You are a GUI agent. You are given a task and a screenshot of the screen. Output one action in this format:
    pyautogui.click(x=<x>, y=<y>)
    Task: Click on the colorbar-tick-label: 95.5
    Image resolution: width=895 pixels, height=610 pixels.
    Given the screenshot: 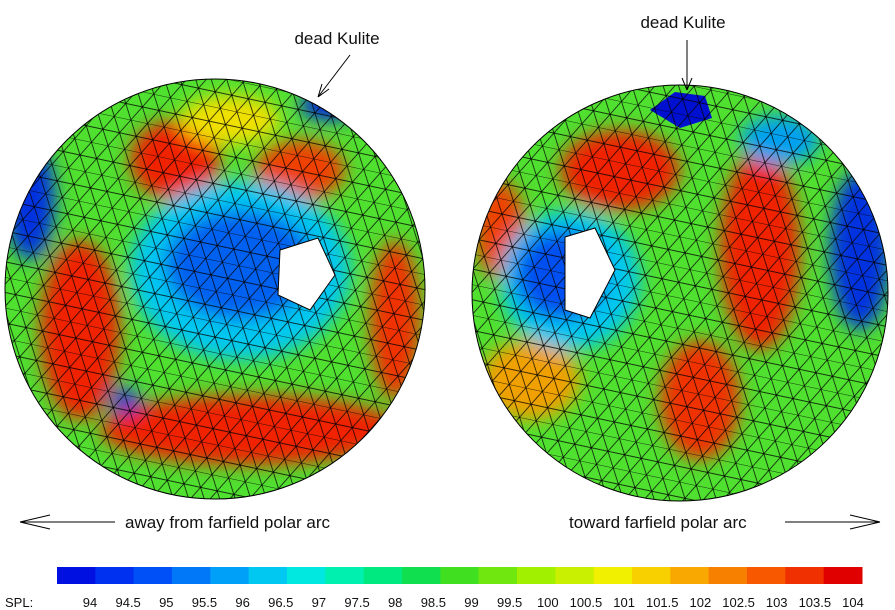 What is the action you would take?
    pyautogui.click(x=204, y=602)
    